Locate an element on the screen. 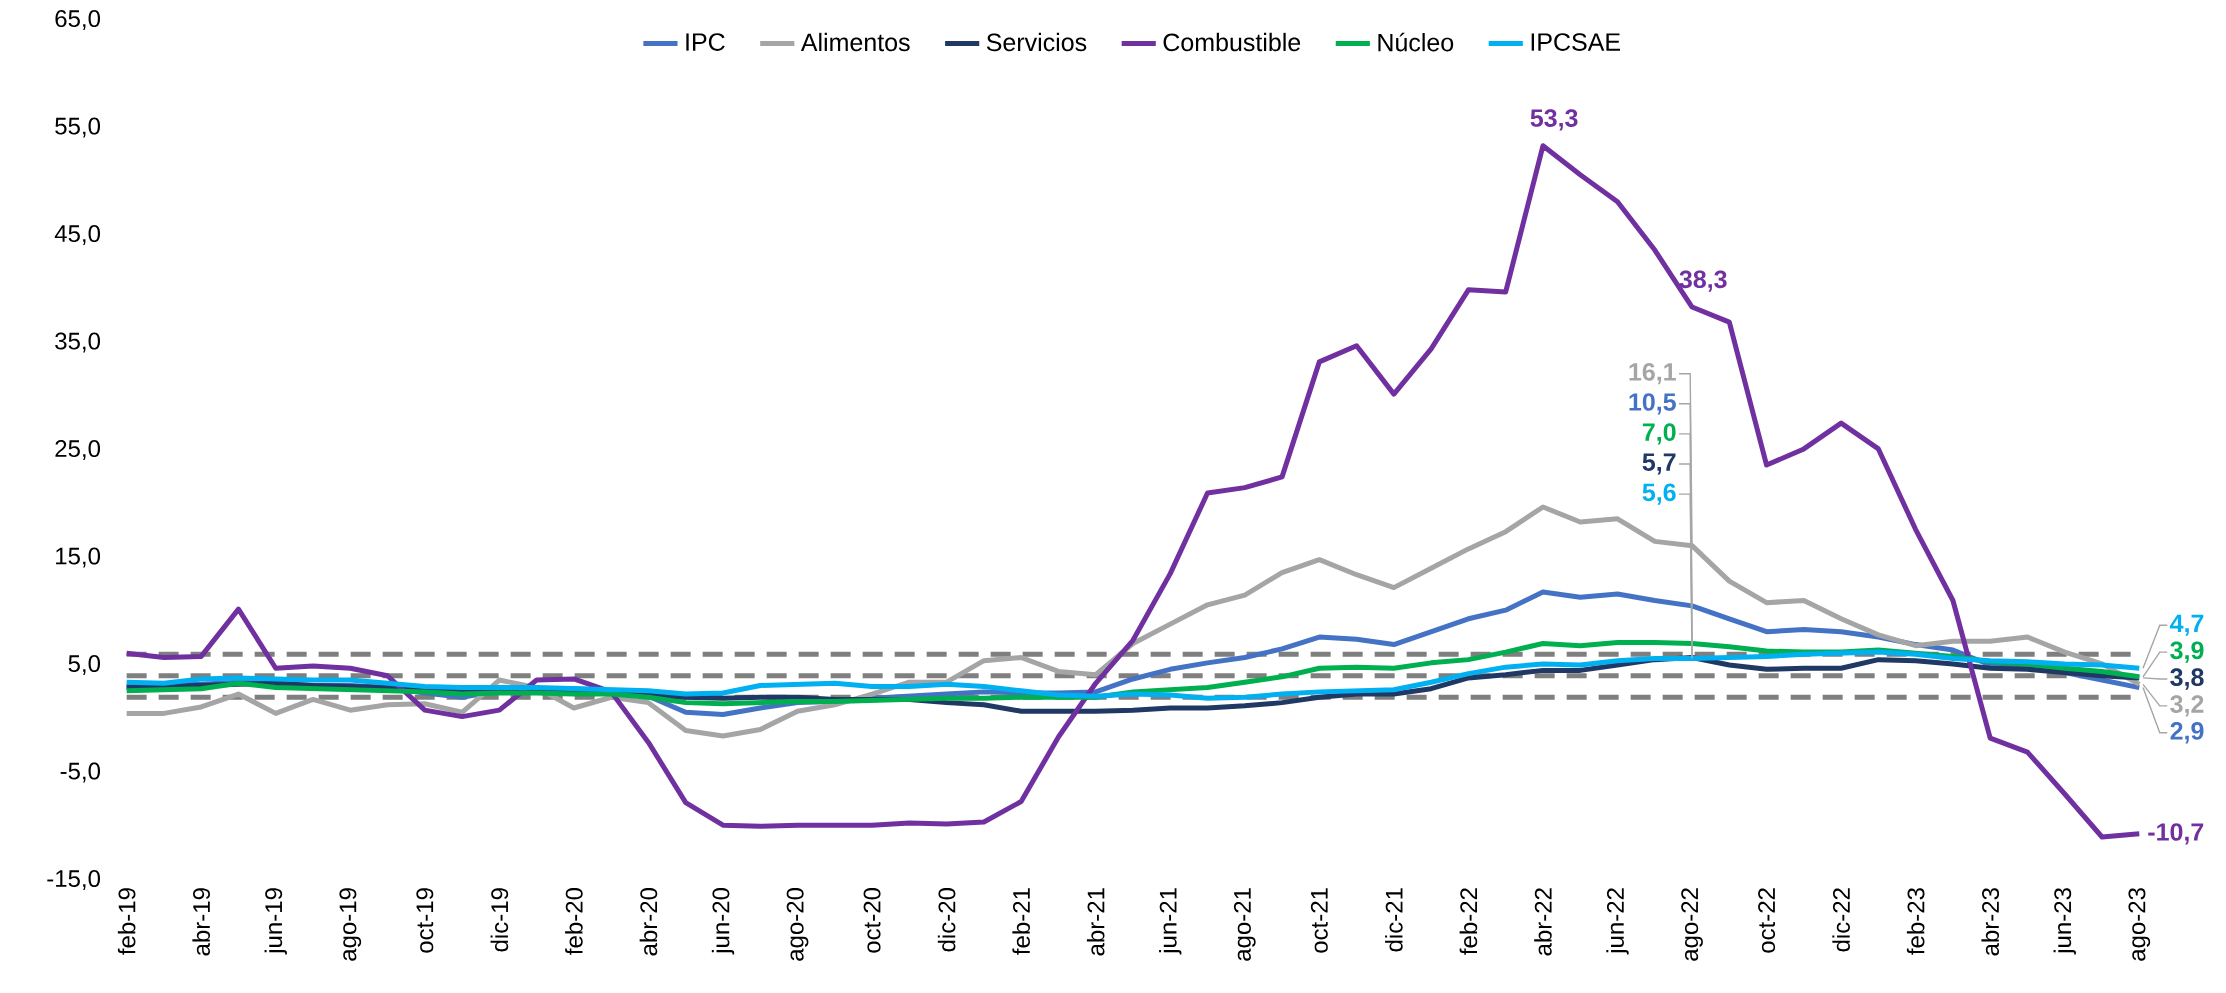  x-tick-label: ago-19 is located at coordinates (350, 924).